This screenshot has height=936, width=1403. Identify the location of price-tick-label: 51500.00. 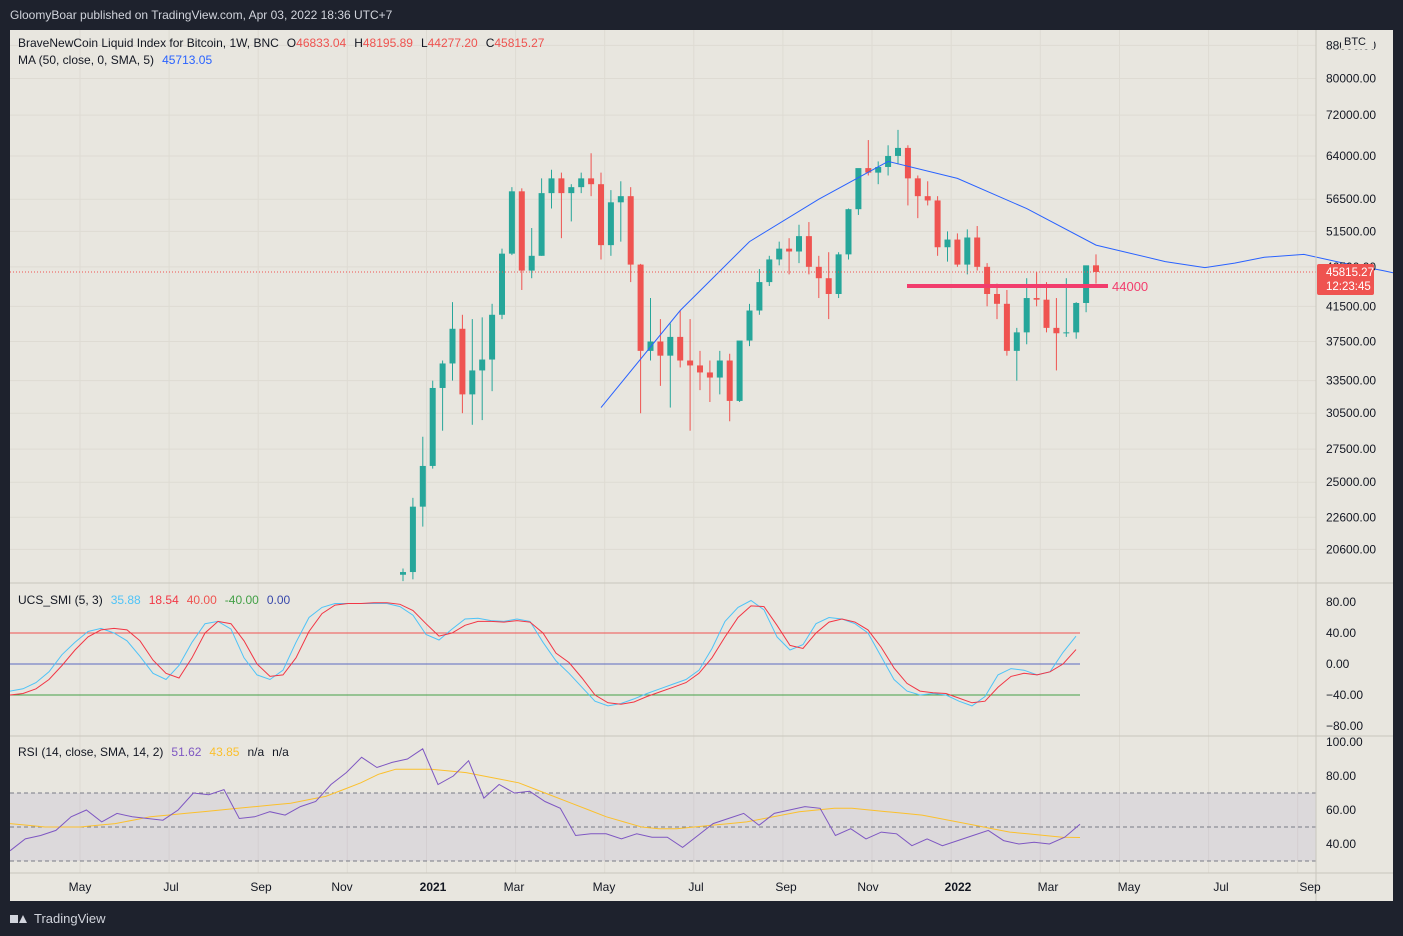
(1351, 231).